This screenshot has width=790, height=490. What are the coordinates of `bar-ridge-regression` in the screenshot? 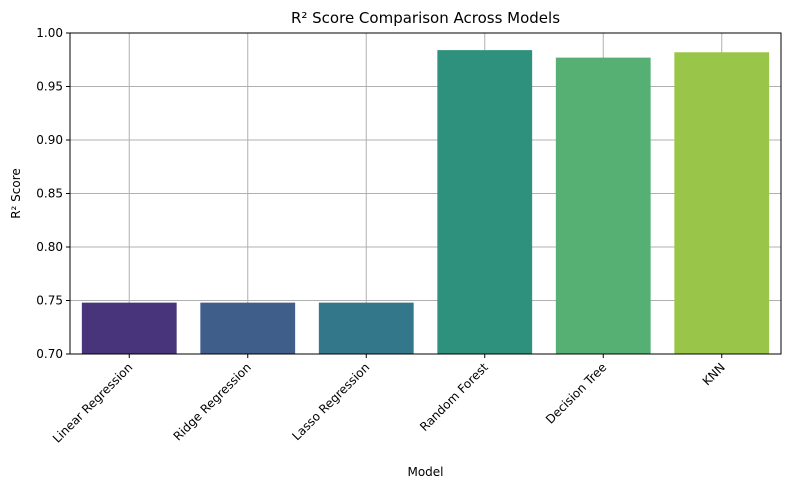 It's located at (248, 328).